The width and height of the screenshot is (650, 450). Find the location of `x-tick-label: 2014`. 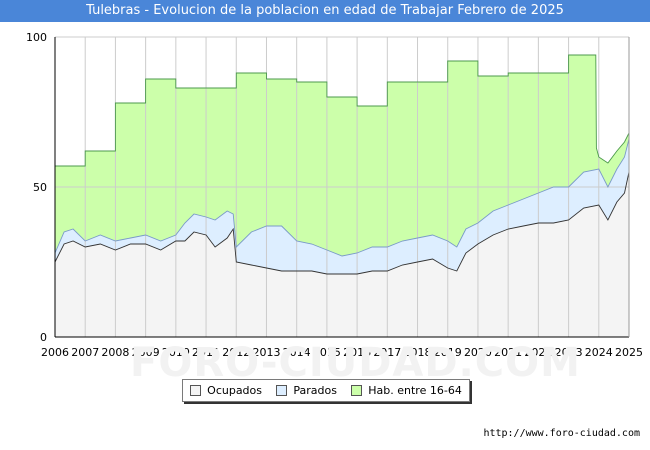

x-tick-label: 2014 is located at coordinates (297, 352).